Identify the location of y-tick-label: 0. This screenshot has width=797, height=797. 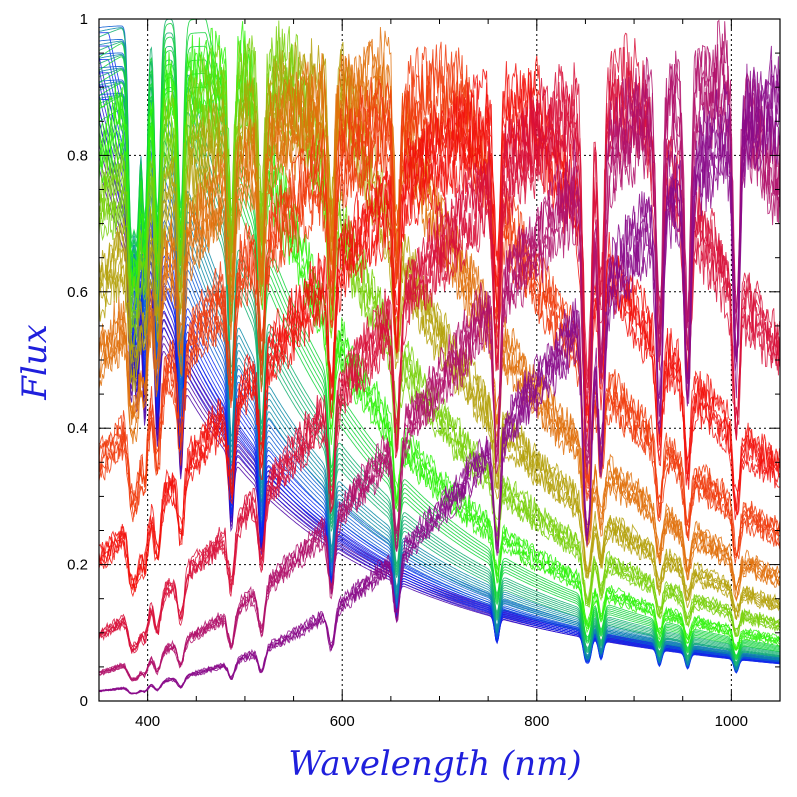
(84, 701).